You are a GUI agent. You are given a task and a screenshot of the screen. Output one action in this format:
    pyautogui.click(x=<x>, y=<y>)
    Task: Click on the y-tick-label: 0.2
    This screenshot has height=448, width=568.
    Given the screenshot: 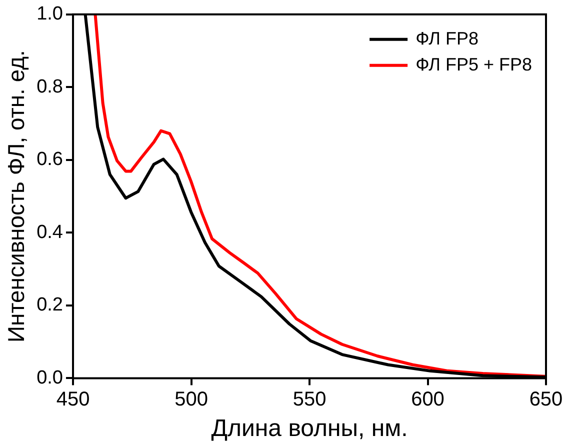 What is the action you would take?
    pyautogui.click(x=50, y=305)
    